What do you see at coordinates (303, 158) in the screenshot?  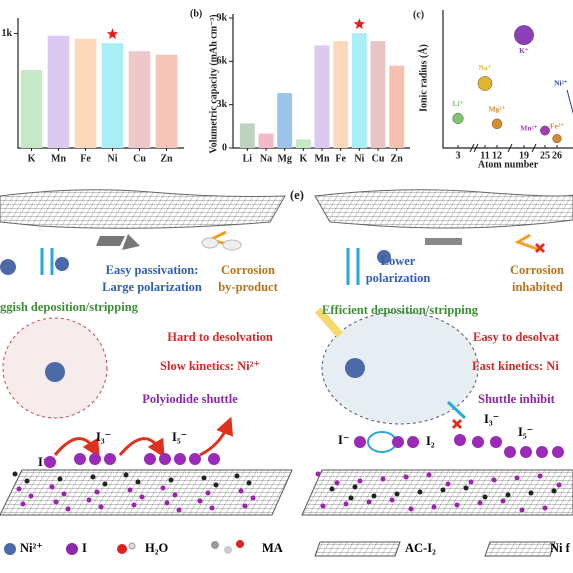 I see `x-tick-label: K` at bounding box center [303, 158].